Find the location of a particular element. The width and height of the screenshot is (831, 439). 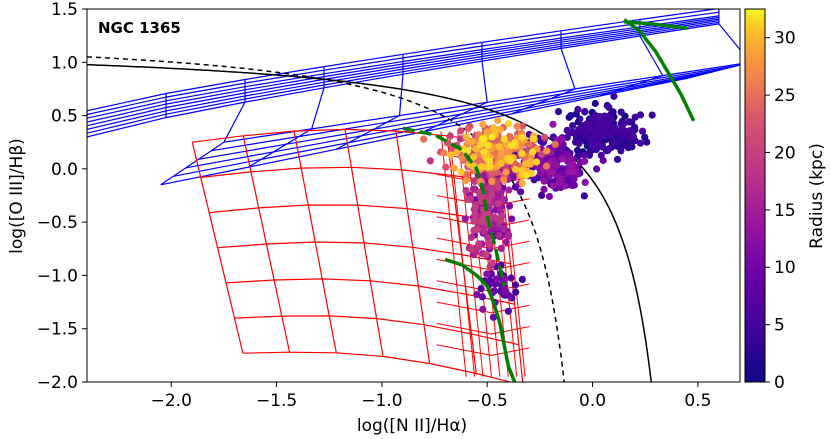

y-tick-label: −1.0 is located at coordinates (57, 276).